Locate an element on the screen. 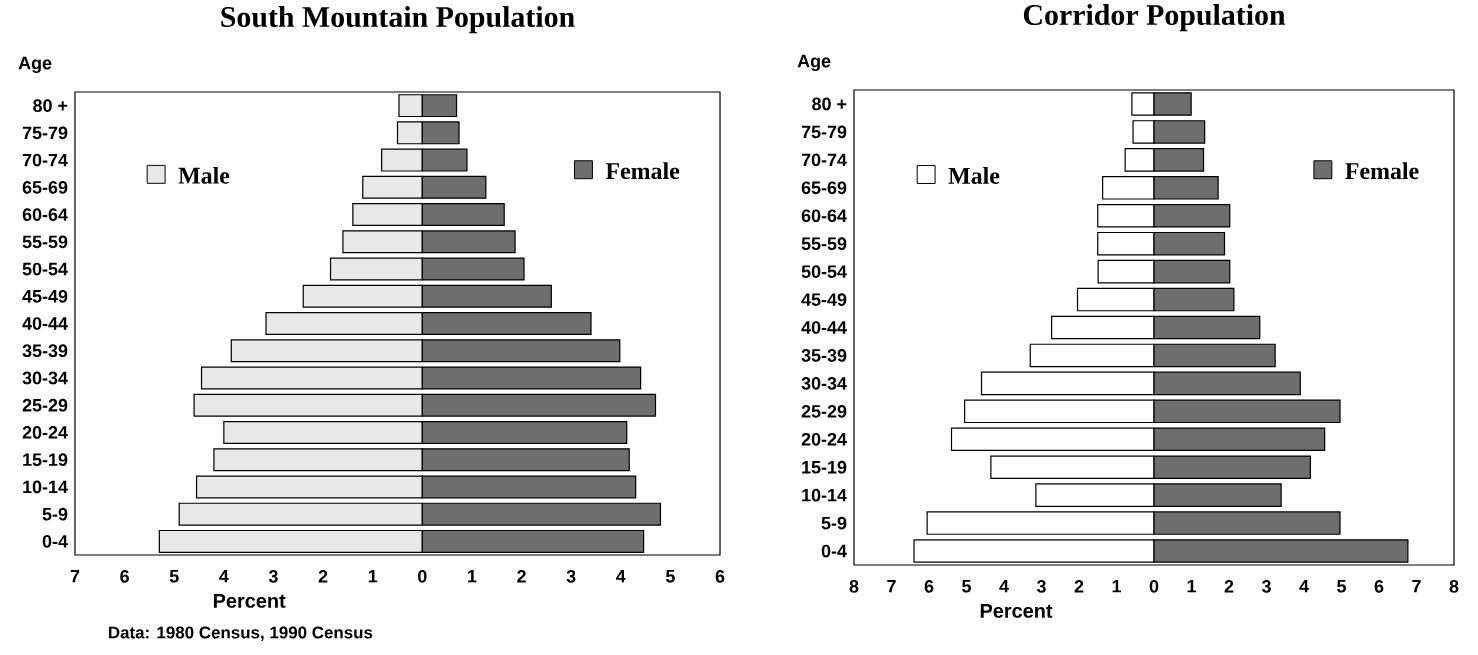  chart-title: Corridor Population is located at coordinates (1154, 18).